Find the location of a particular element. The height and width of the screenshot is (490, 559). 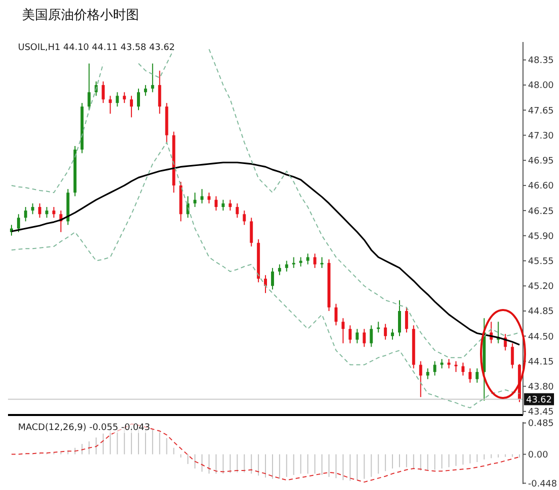

y-tick-label: -0.448 is located at coordinates (543, 484).